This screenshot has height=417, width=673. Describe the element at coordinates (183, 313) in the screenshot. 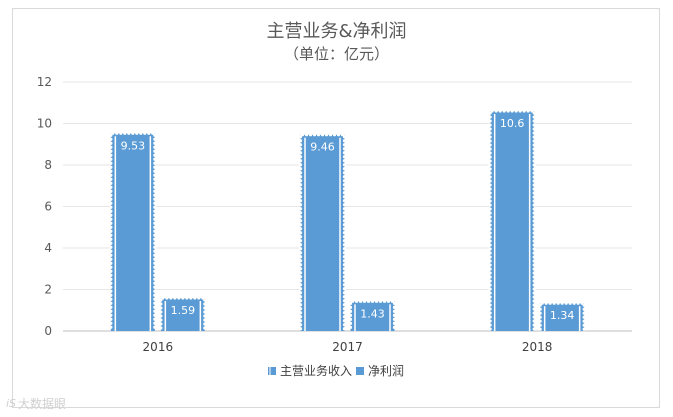

I see `bar-profit` at that location.